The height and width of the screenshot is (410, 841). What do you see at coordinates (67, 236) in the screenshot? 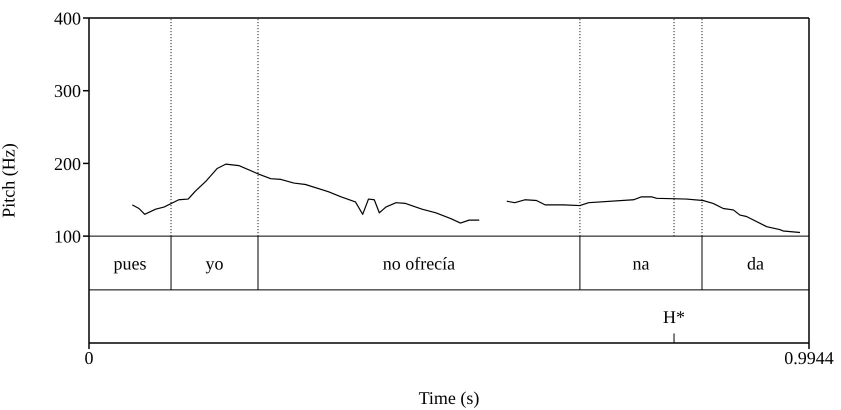
I see `y-tick-label: 100` at bounding box center [67, 236].